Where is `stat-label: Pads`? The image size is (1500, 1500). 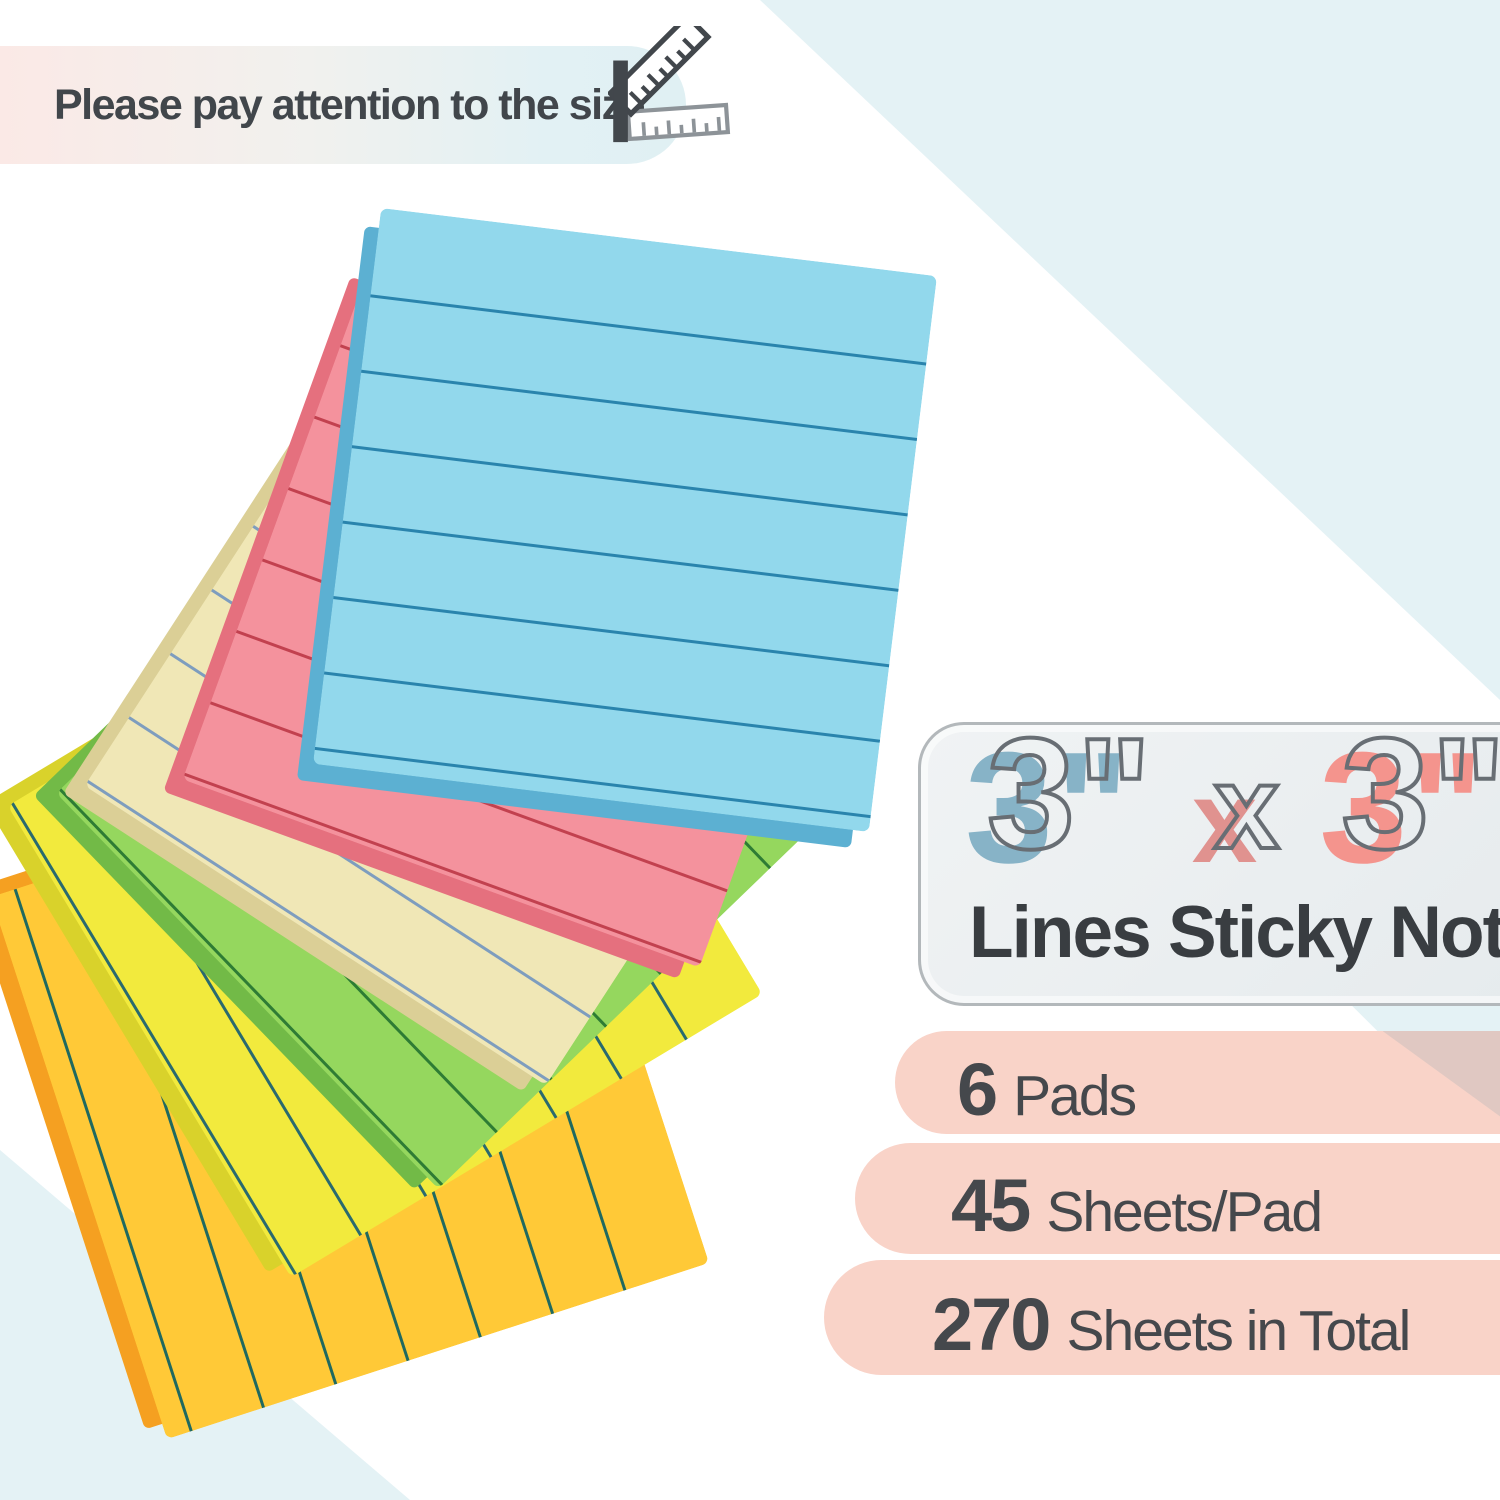
stat-label: Pads is located at coordinates (1075, 1096).